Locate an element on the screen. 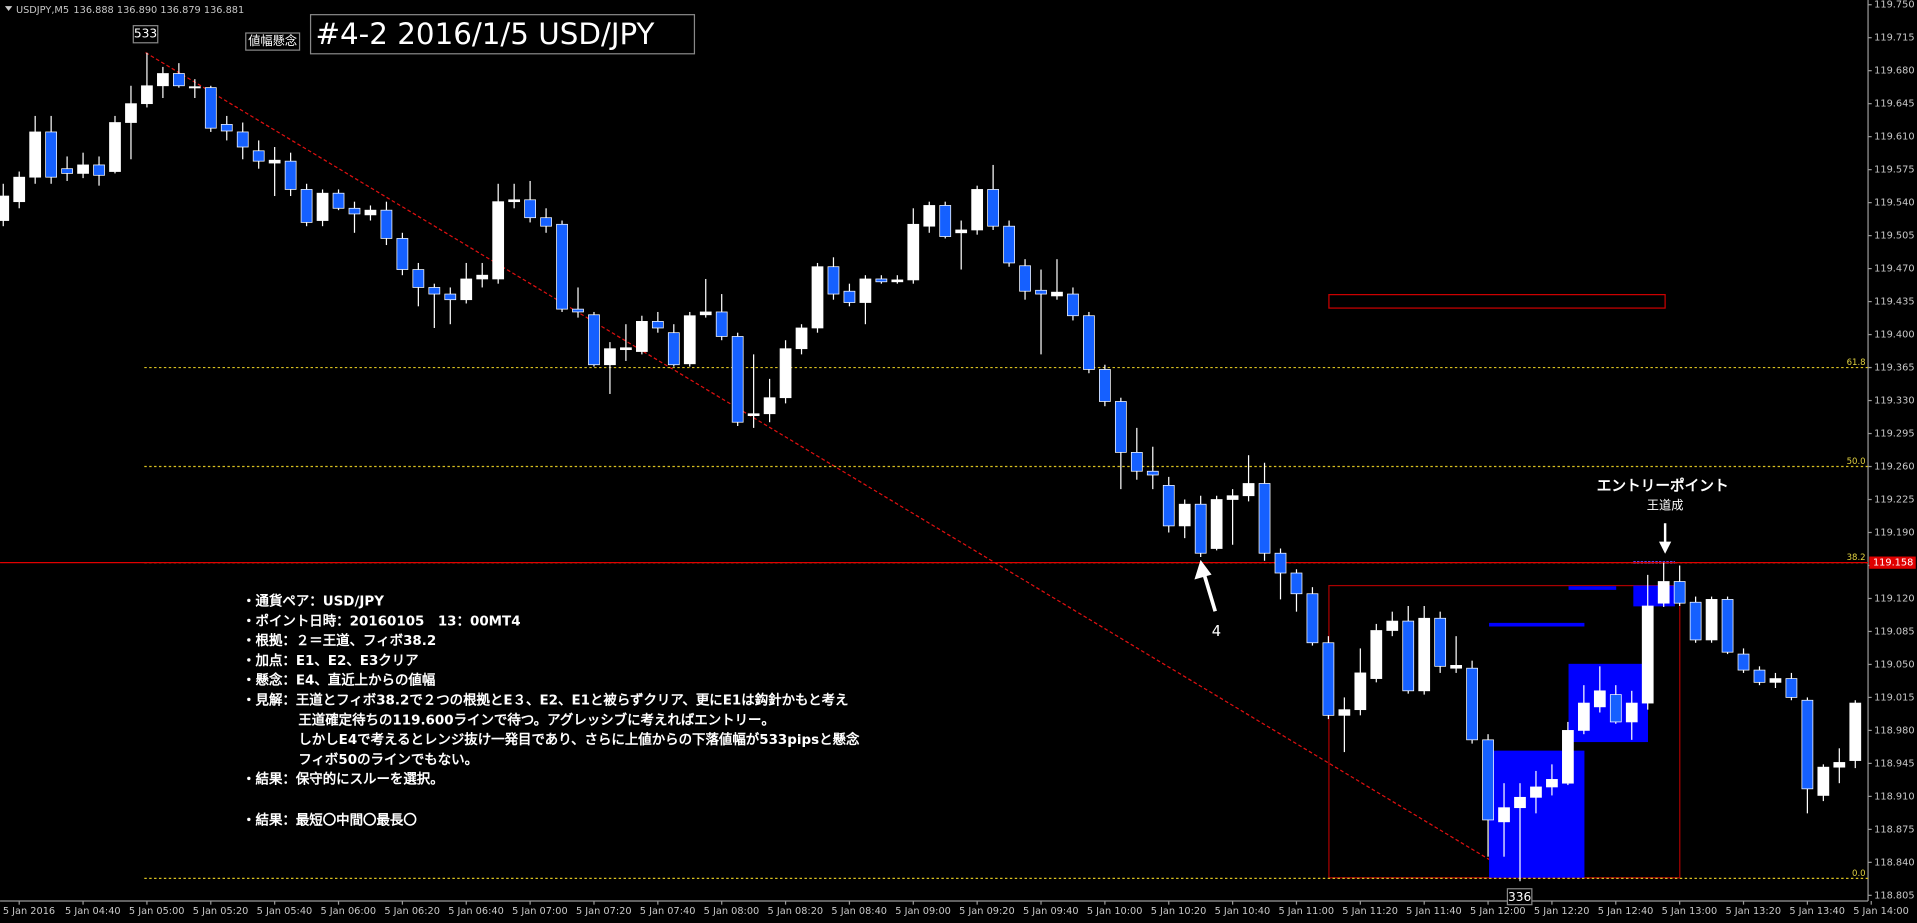 Image resolution: width=1917 pixels, height=923 pixels. x-tick-label: 5 Jan 10:20 is located at coordinates (1179, 911).